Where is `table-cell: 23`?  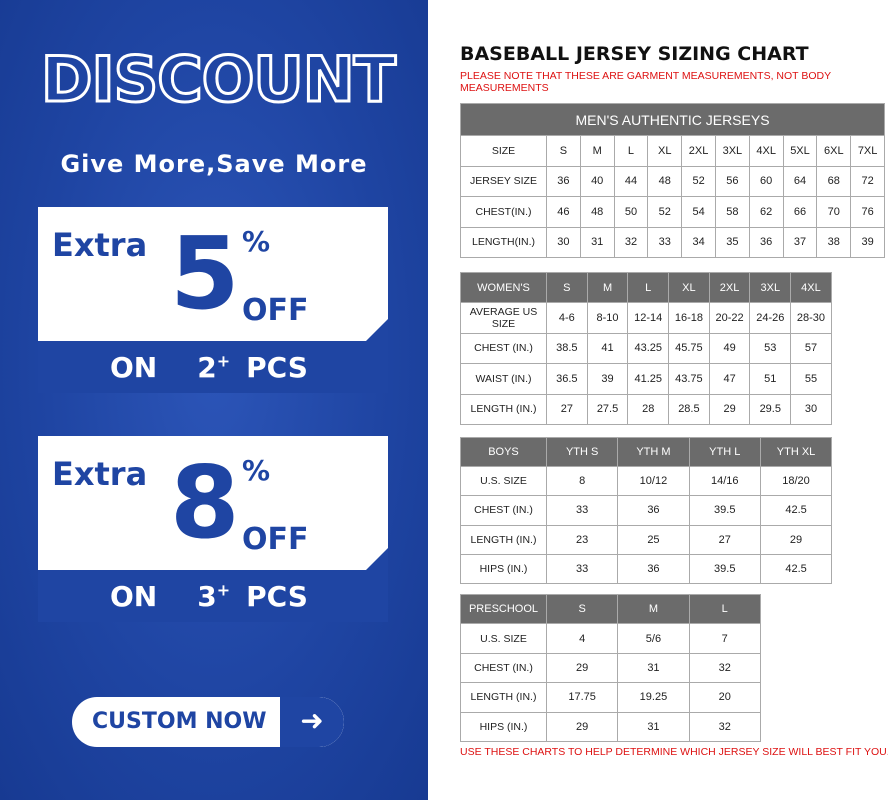 table-cell: 23 is located at coordinates (582, 539).